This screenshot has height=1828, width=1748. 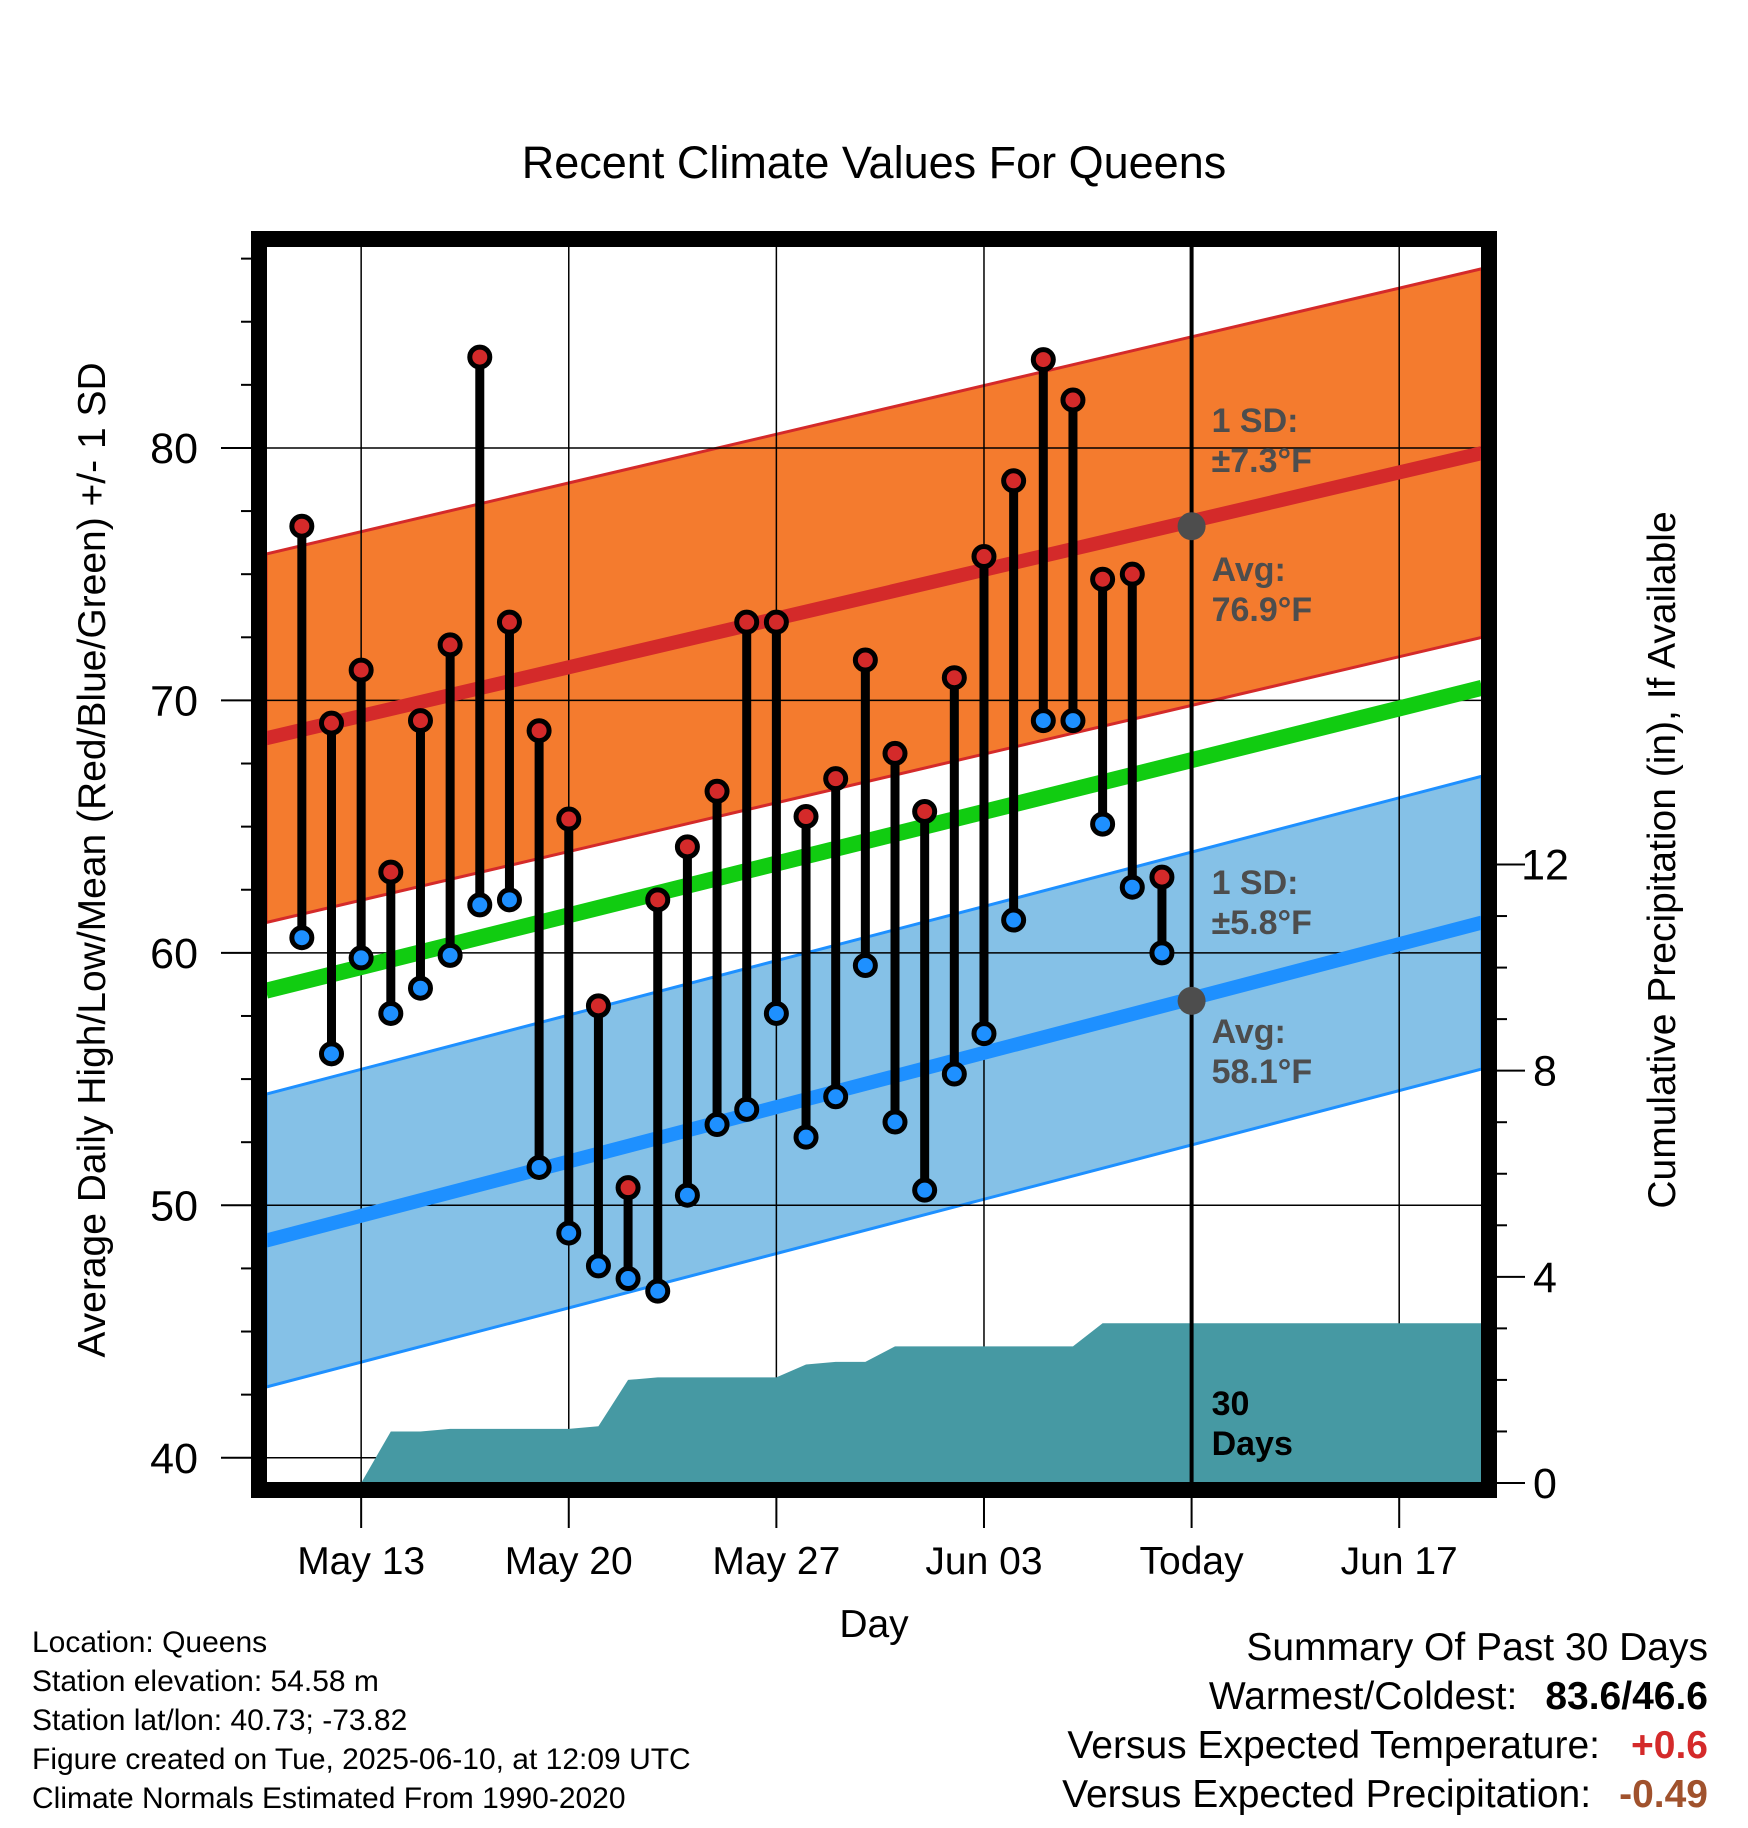 I want to click on y-tick-label-left: 80, so click(x=174, y=449).